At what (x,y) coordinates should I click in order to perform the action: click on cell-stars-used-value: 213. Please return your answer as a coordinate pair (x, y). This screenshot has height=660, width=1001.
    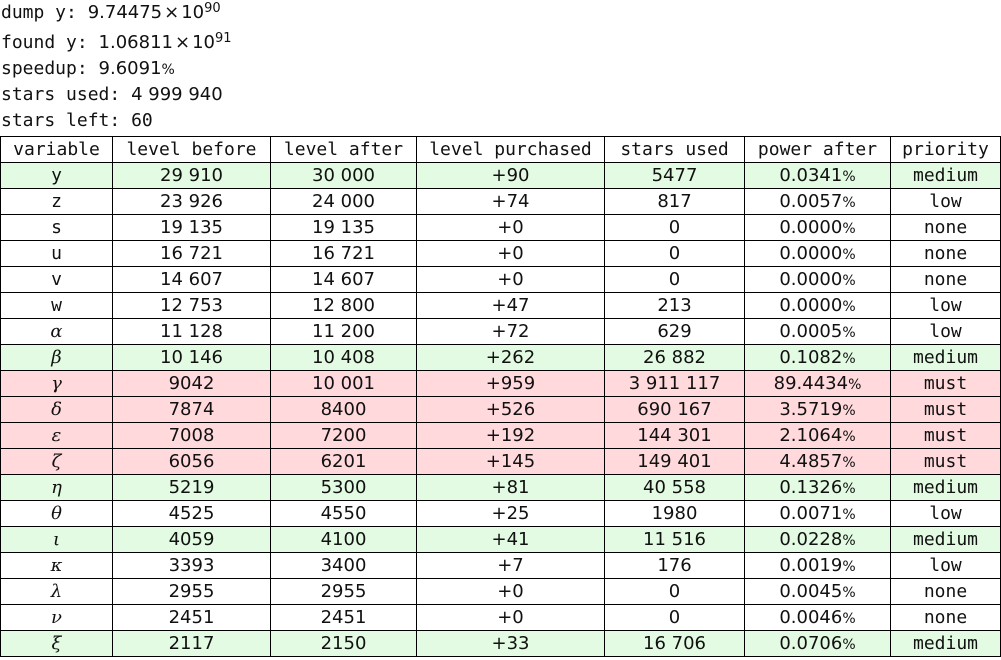
    Looking at the image, I should click on (674, 305).